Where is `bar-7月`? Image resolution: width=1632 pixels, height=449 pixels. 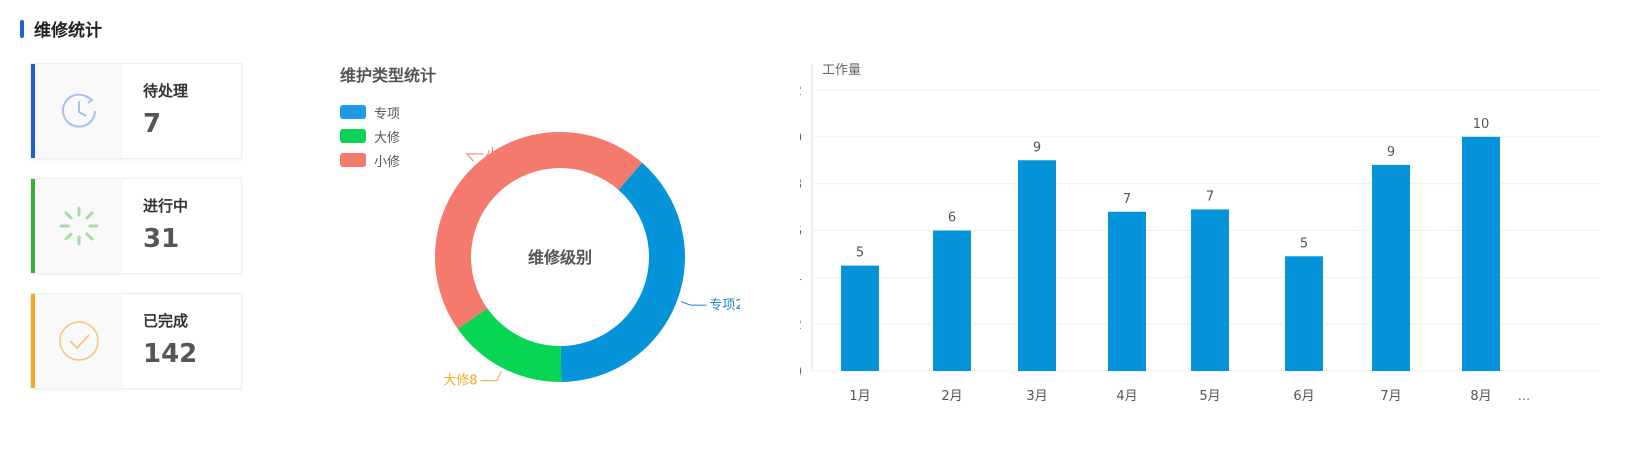 bar-7月 is located at coordinates (1391, 267).